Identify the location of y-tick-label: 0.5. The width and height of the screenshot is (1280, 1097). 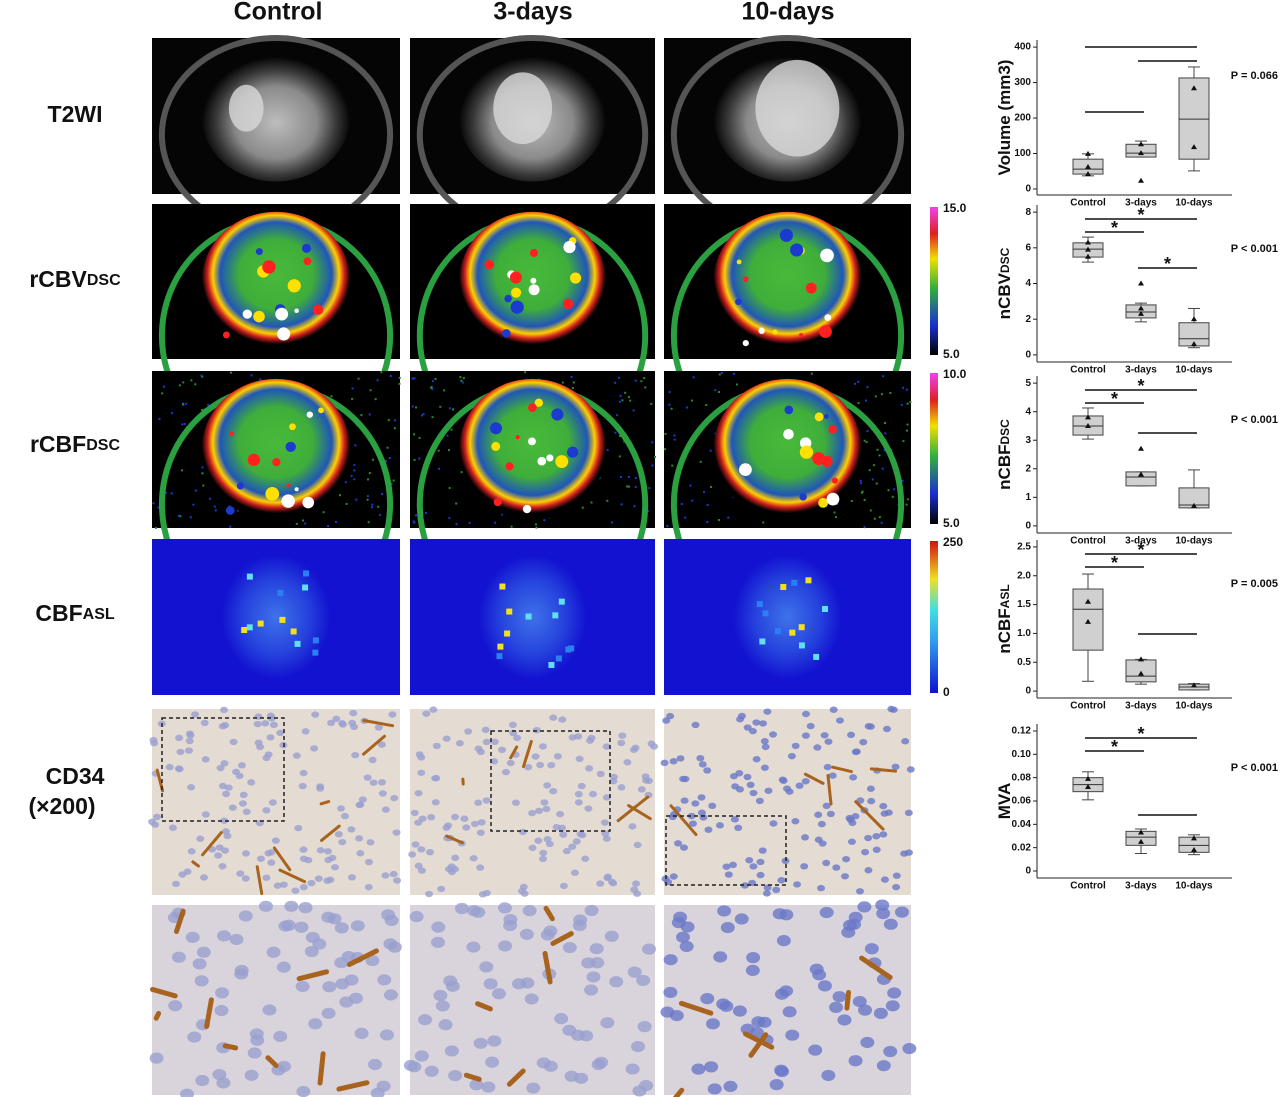
(1024, 662).